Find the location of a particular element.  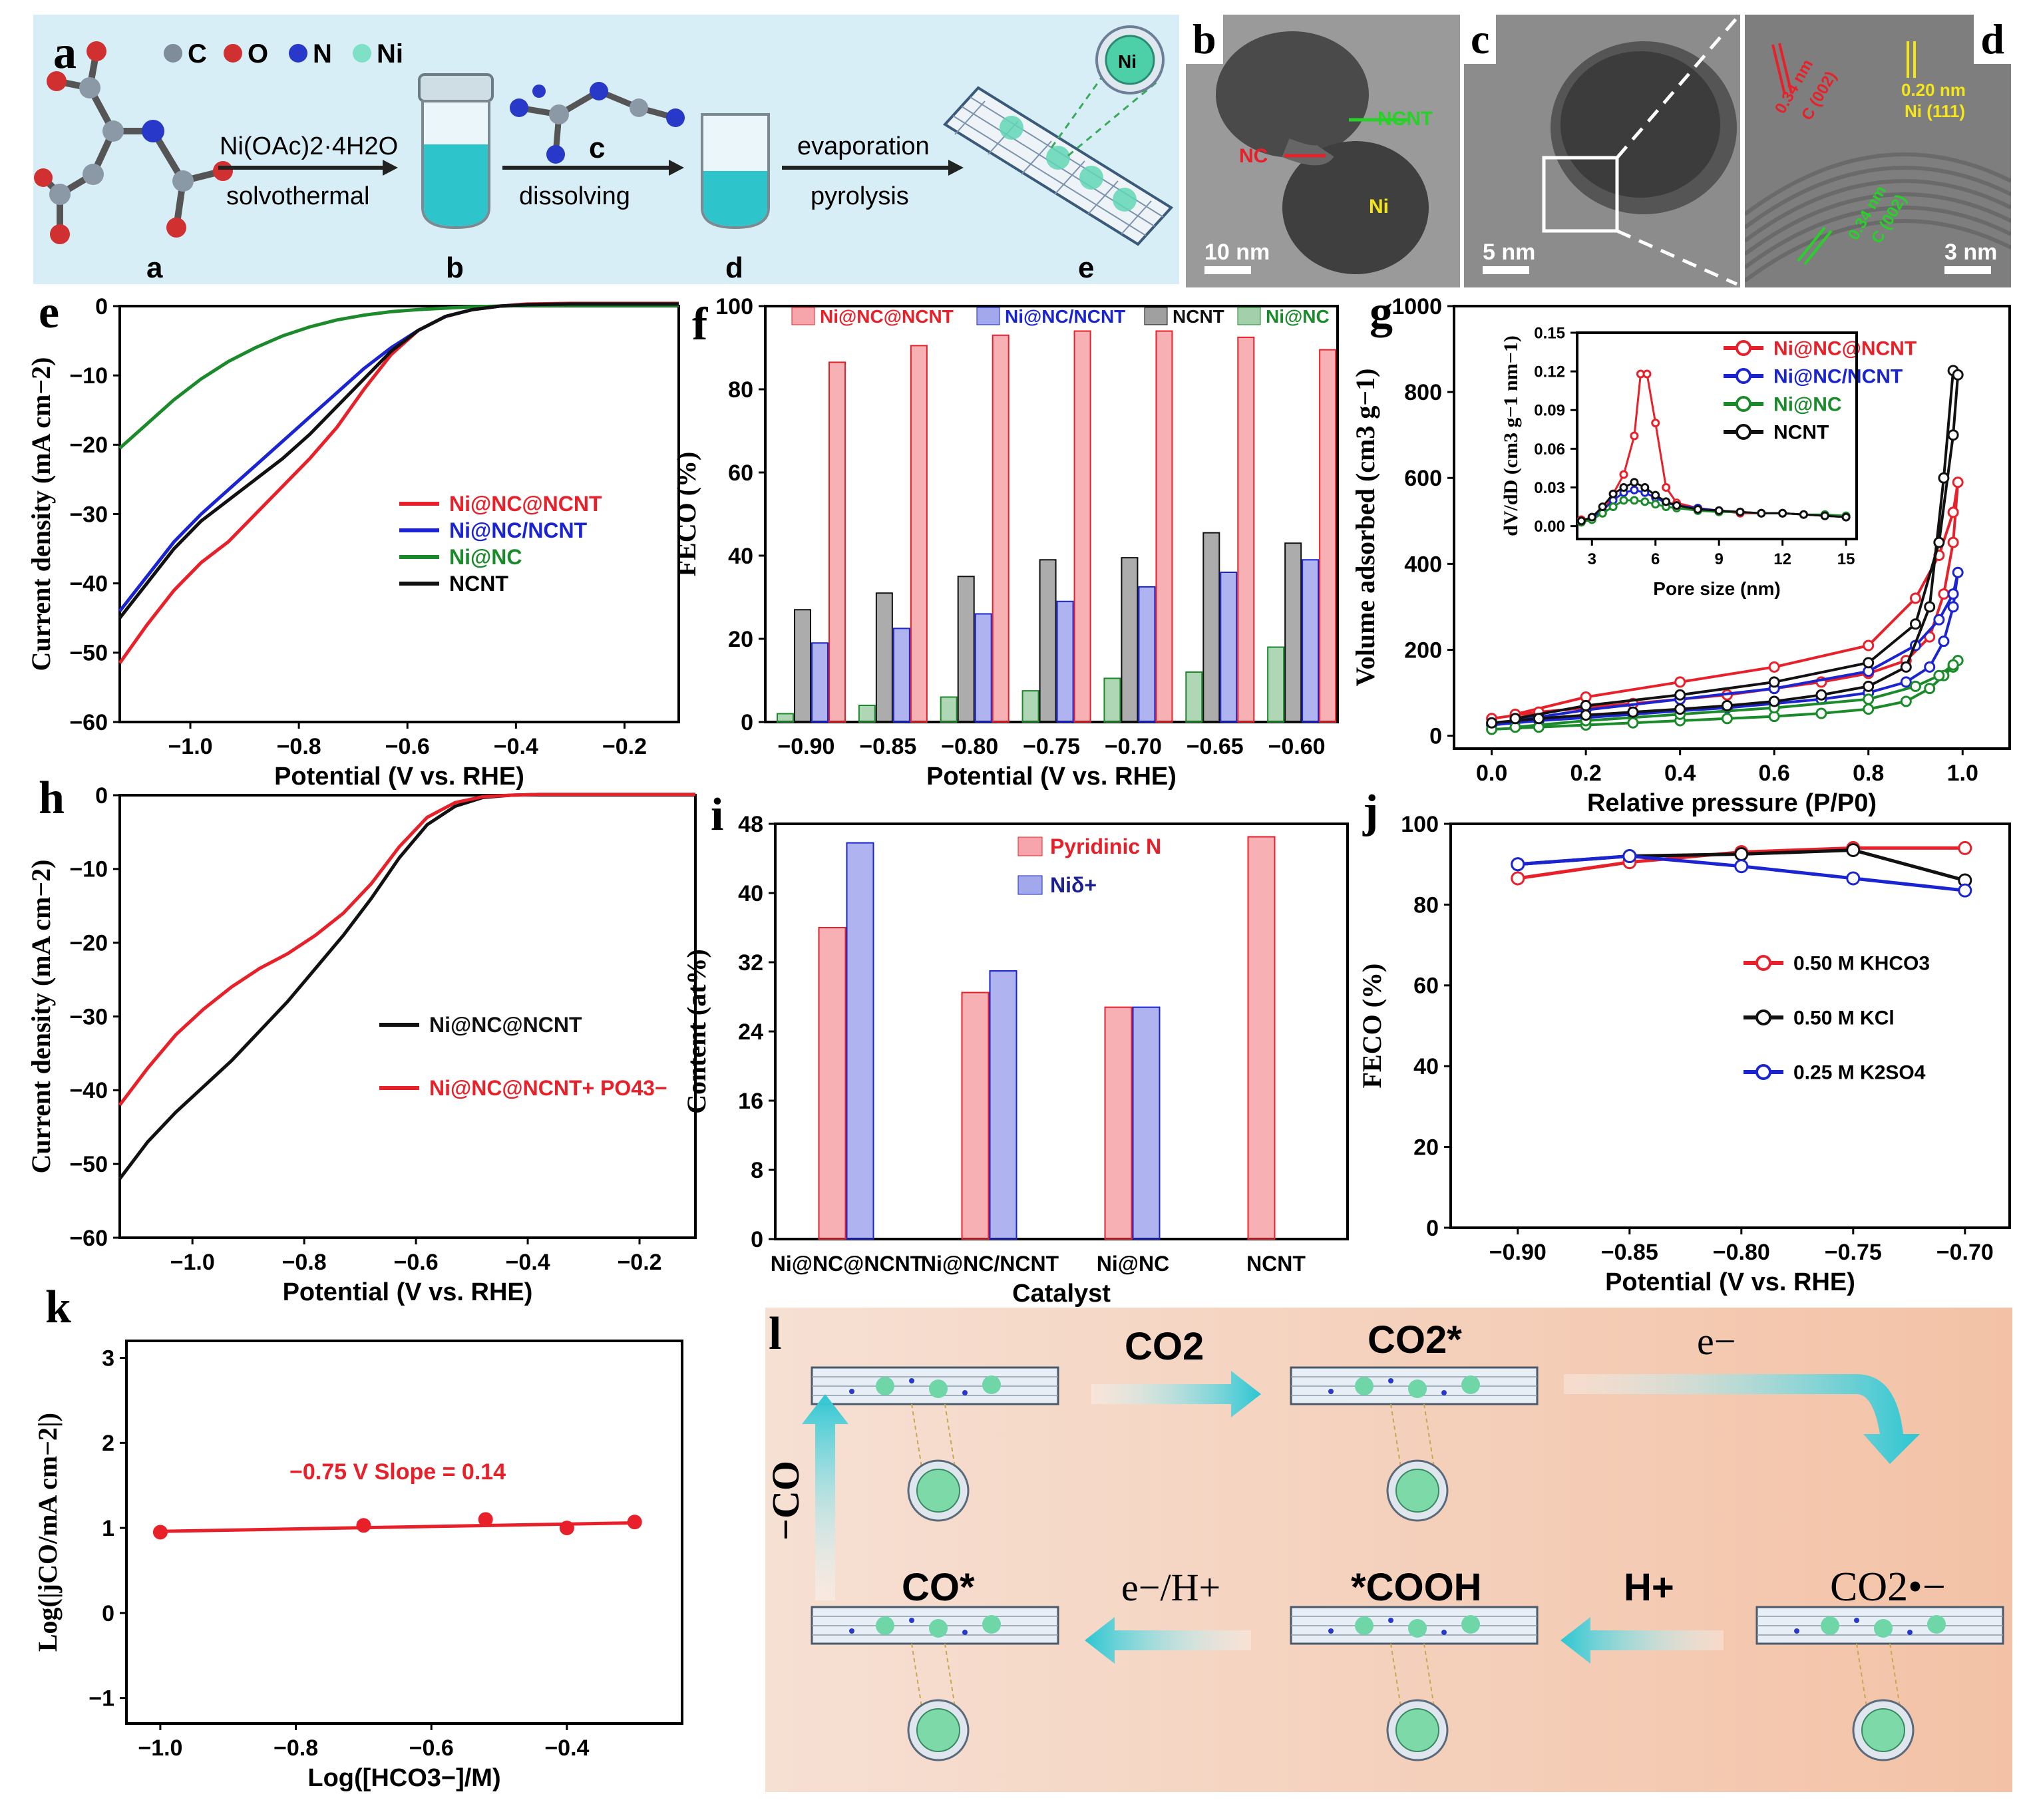

label-minus-co: −CO is located at coordinates (786, 1501).